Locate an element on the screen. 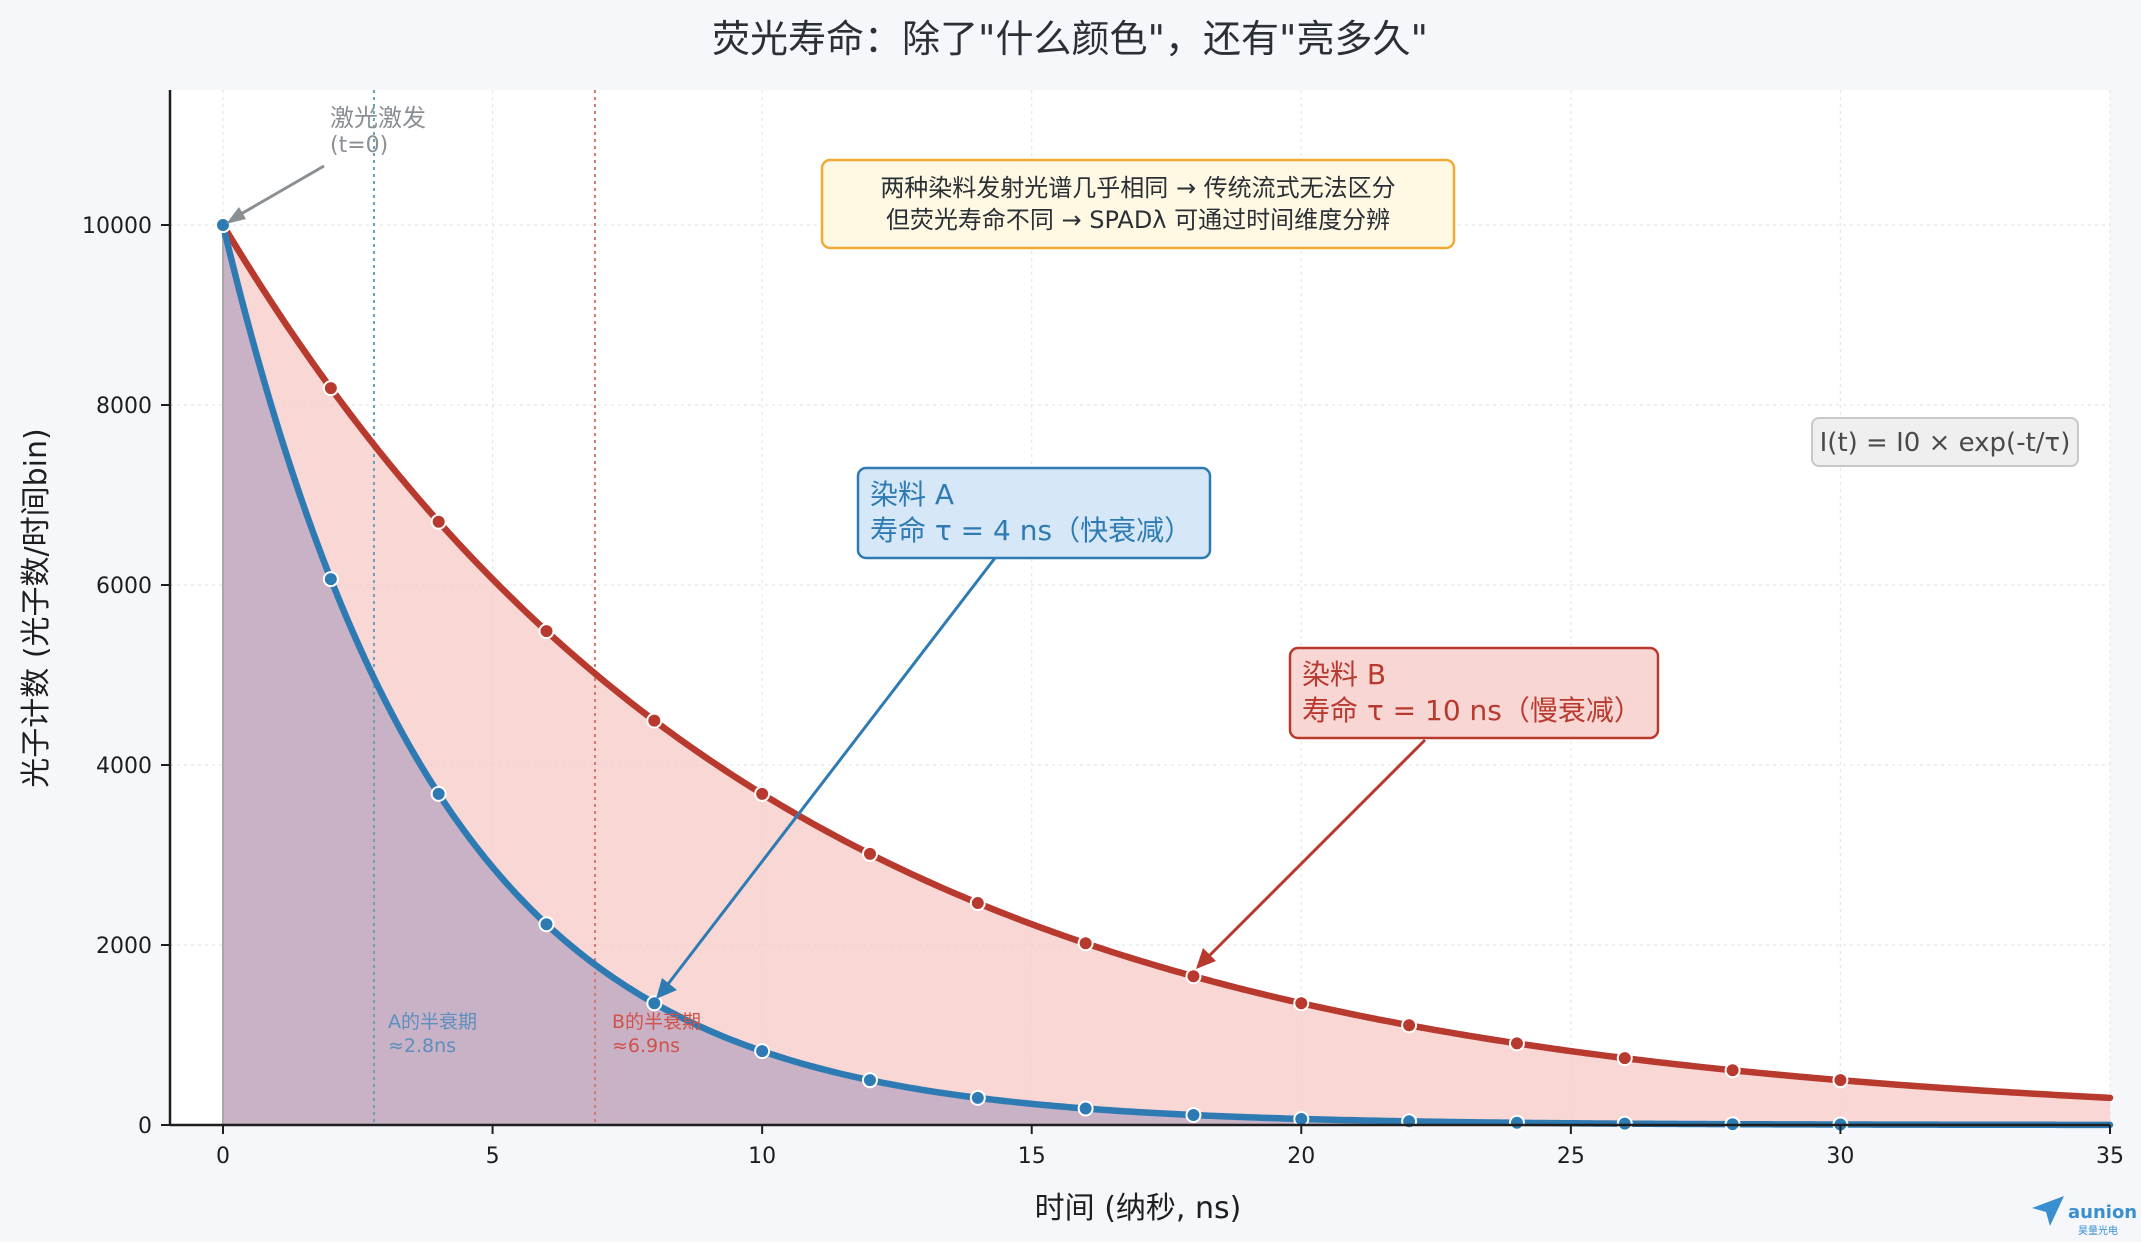 The width and height of the screenshot is (2141, 1242). dye-a-name: 染料 A is located at coordinates (912, 494).